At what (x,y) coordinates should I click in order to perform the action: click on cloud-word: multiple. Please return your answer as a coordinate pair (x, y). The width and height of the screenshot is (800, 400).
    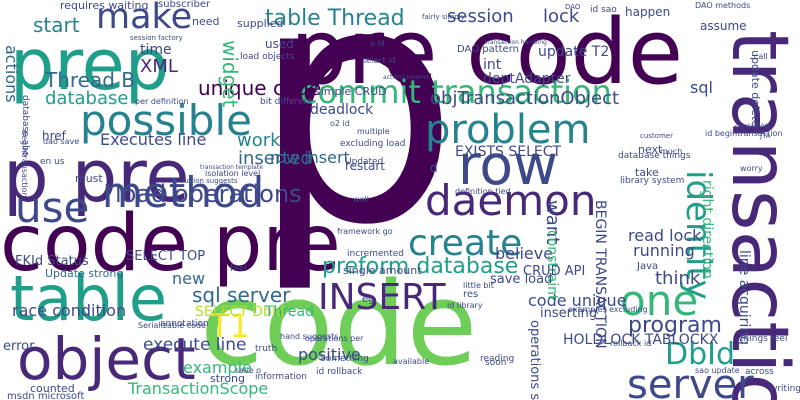
    Looking at the image, I should click on (373, 131).